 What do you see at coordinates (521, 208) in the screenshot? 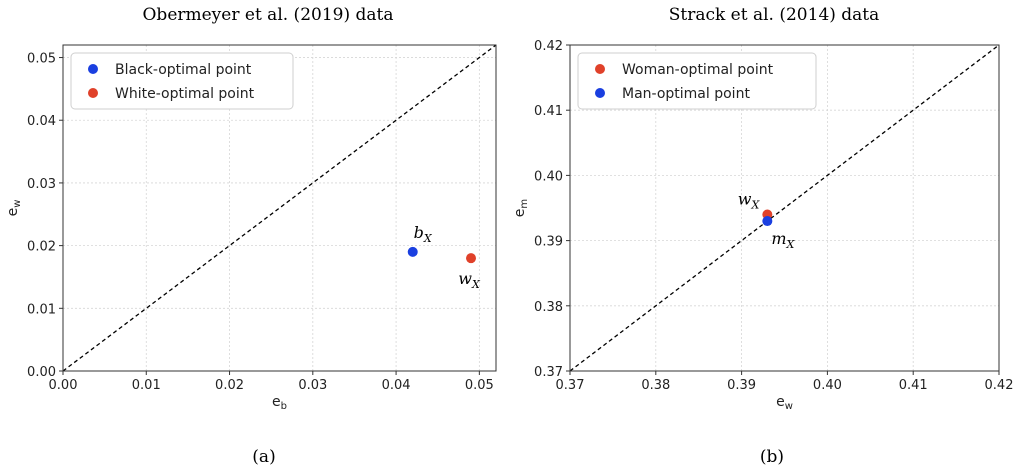
I see `y-axis-label: em` at bounding box center [521, 208].